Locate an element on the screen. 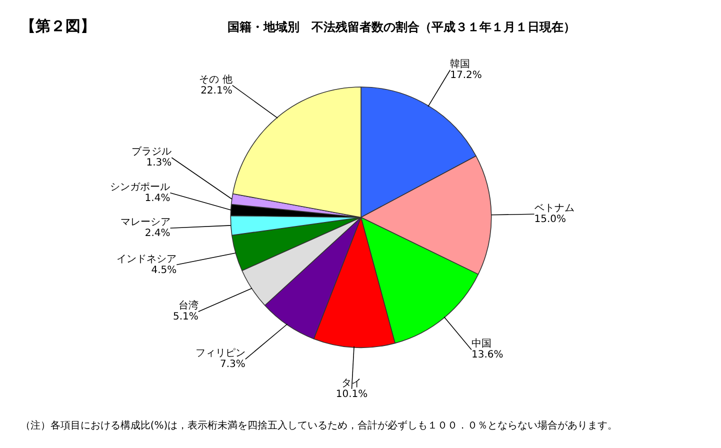 The width and height of the screenshot is (721, 448). data-label: 1.4% is located at coordinates (157, 198).